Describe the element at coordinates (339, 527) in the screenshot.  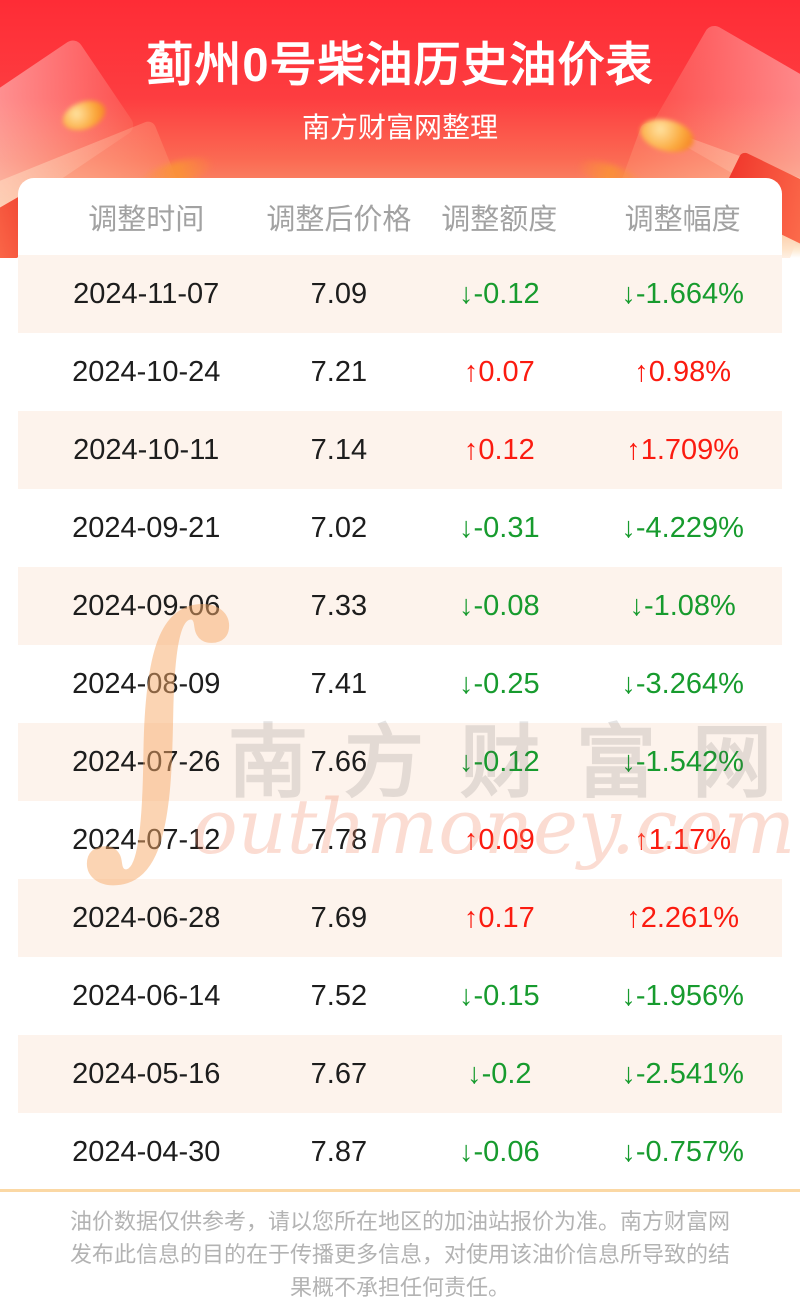
I see `cell-adjusted-price: 7.02` at that location.